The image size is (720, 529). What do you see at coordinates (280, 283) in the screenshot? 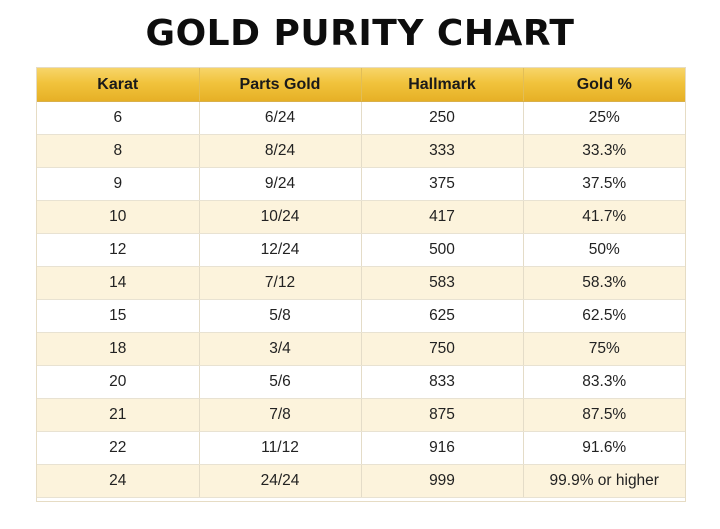
I see `parts-gold-cell: 7/12` at bounding box center [280, 283].